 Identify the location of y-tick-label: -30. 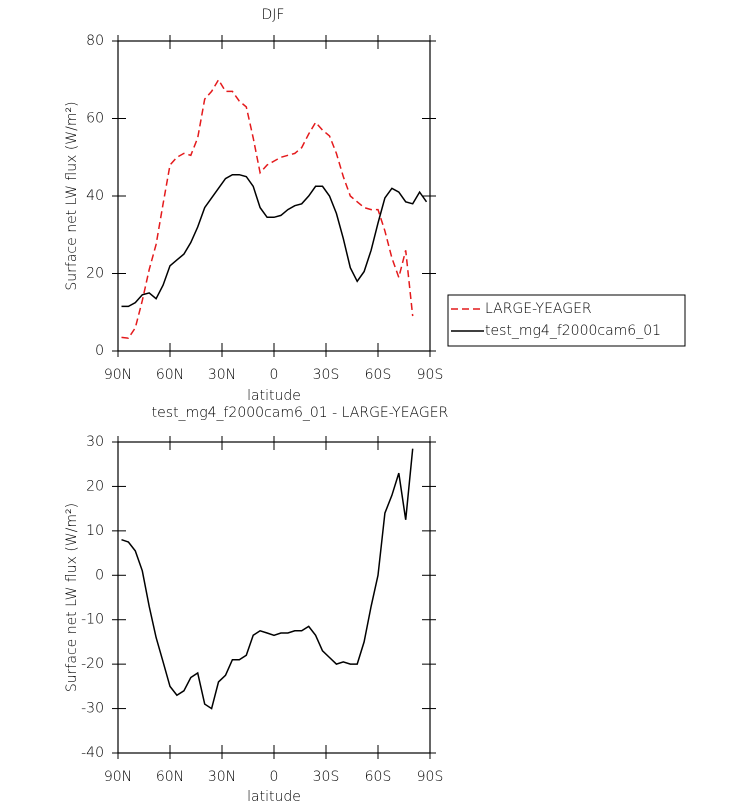
(92, 709).